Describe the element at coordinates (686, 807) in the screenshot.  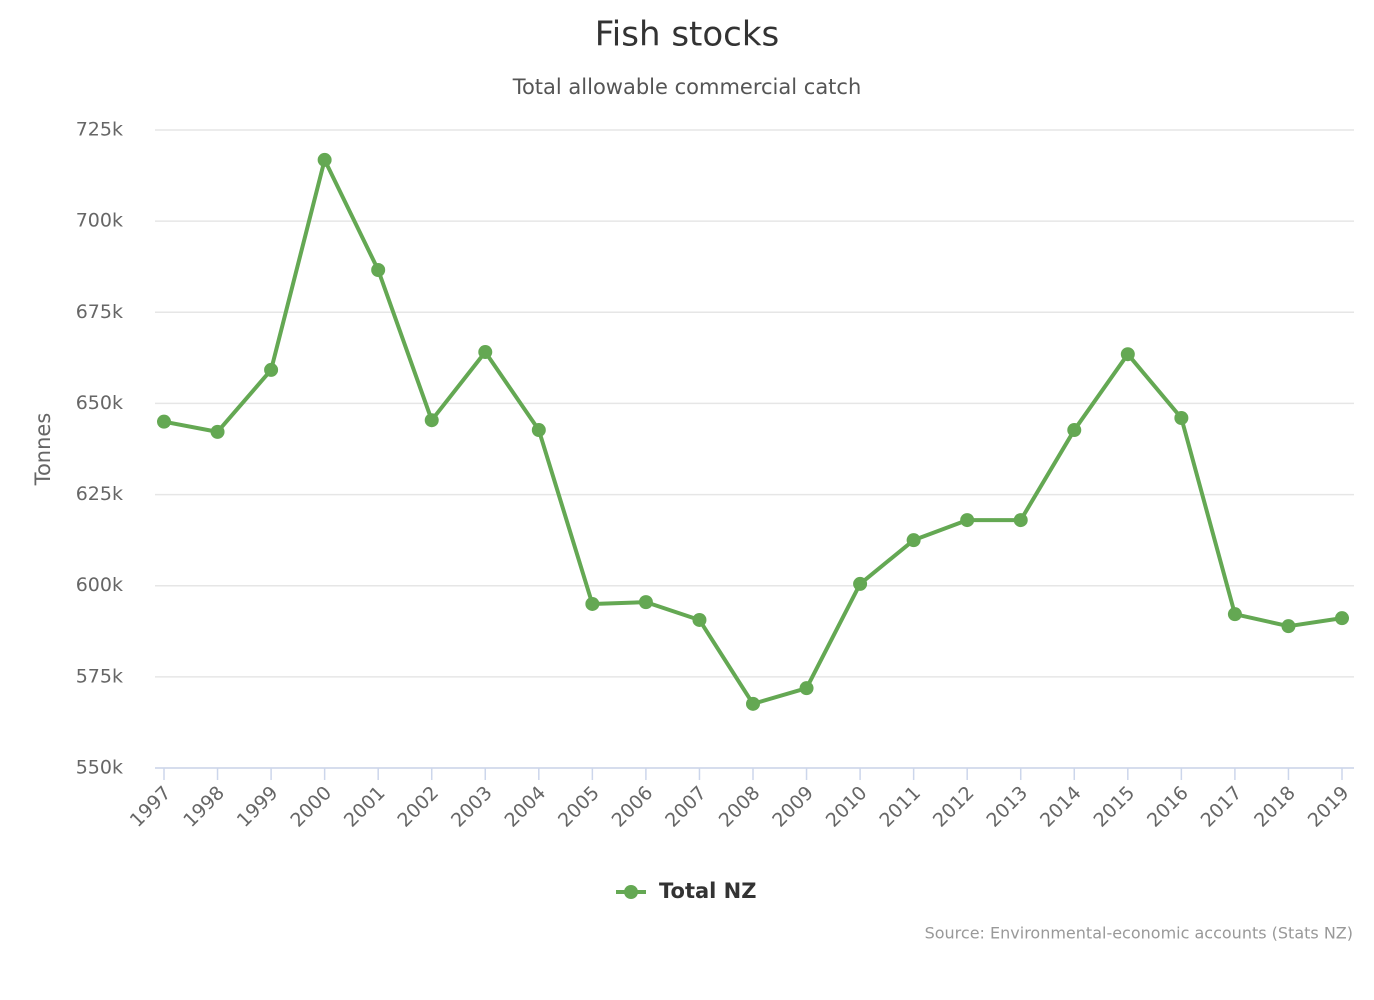
I see `x-tick-label: 2007` at that location.